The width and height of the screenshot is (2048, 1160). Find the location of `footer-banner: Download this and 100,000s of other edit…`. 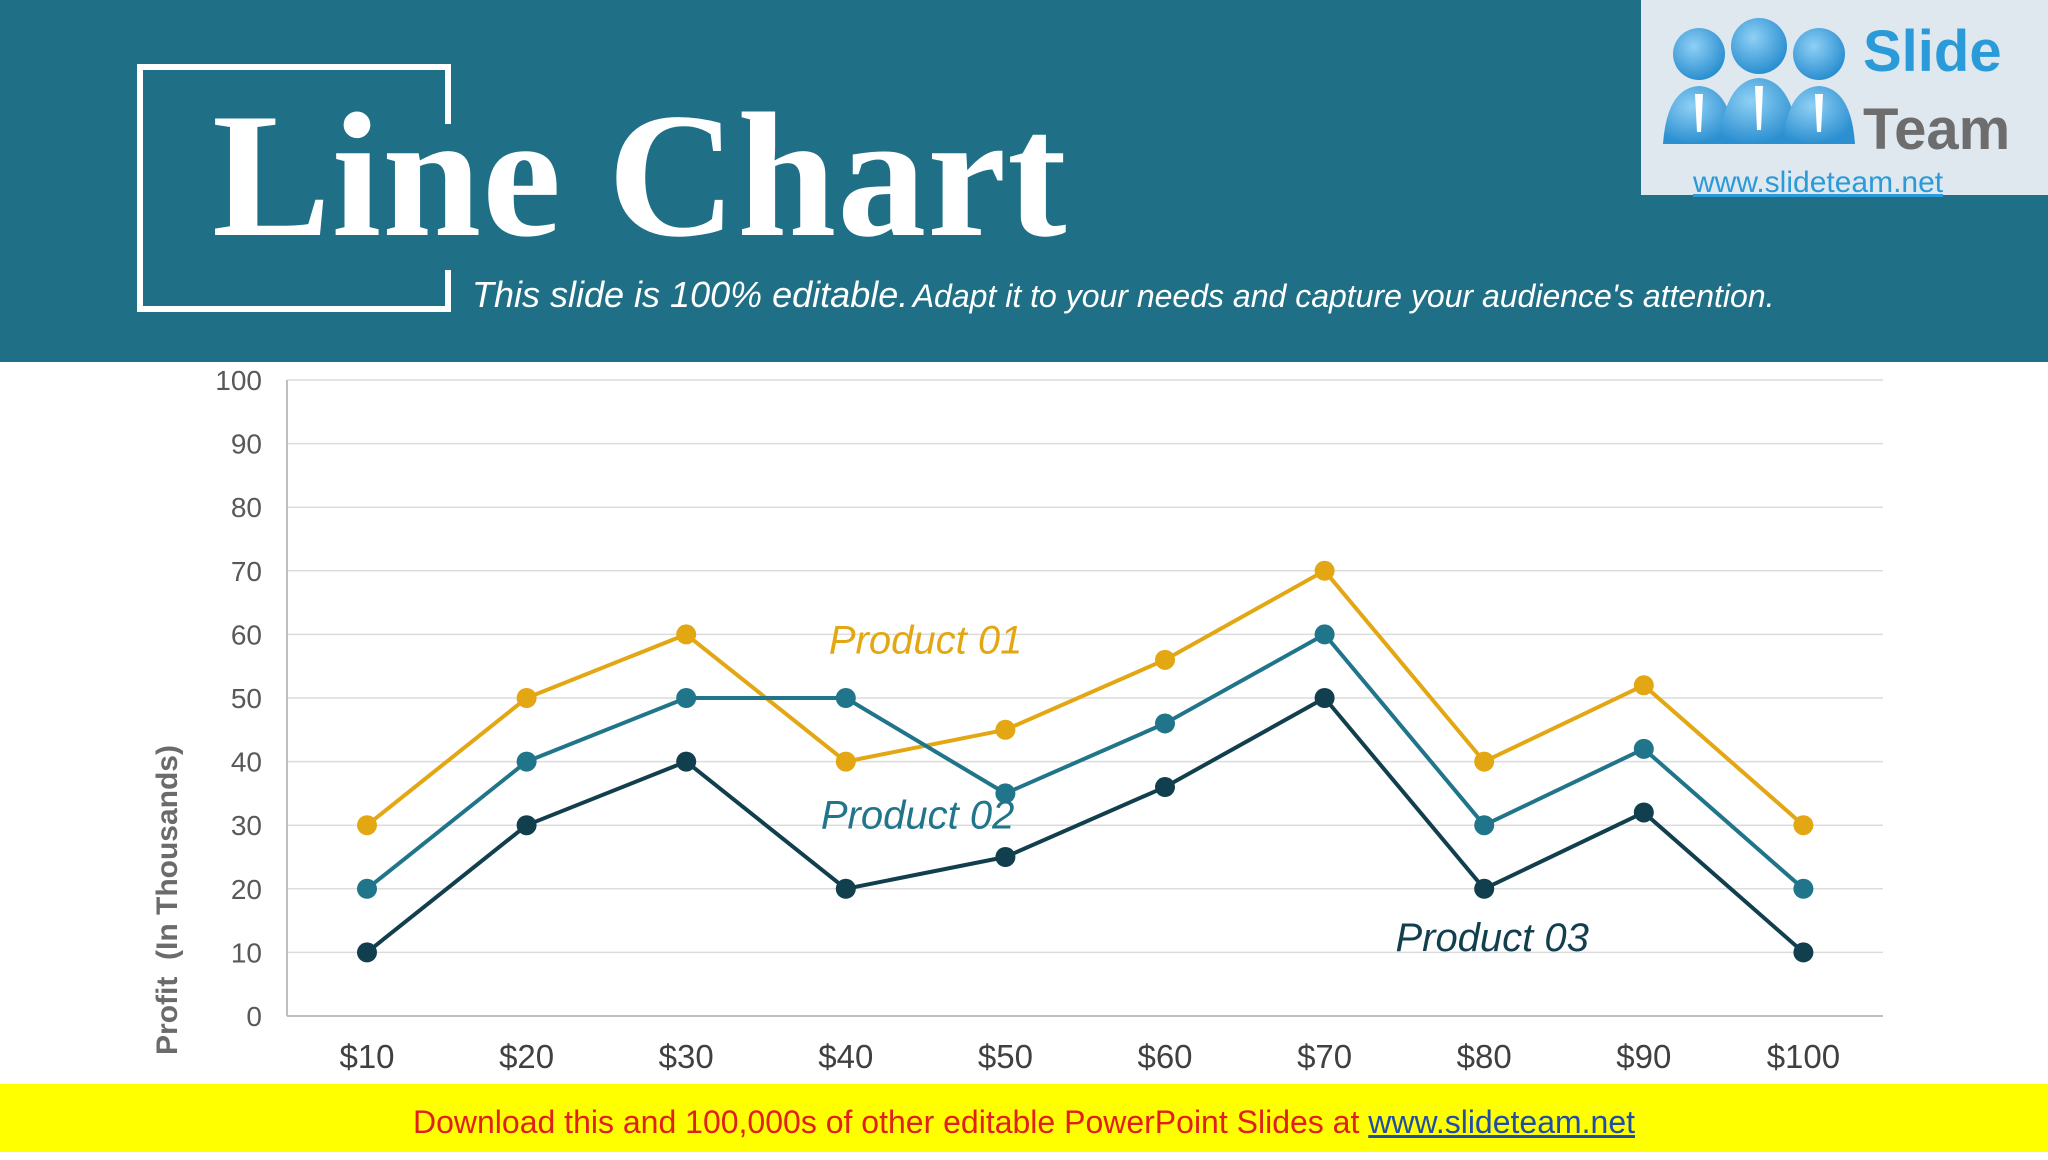

footer-banner: Download this and 100,000s of other edit… is located at coordinates (1024, 1118).